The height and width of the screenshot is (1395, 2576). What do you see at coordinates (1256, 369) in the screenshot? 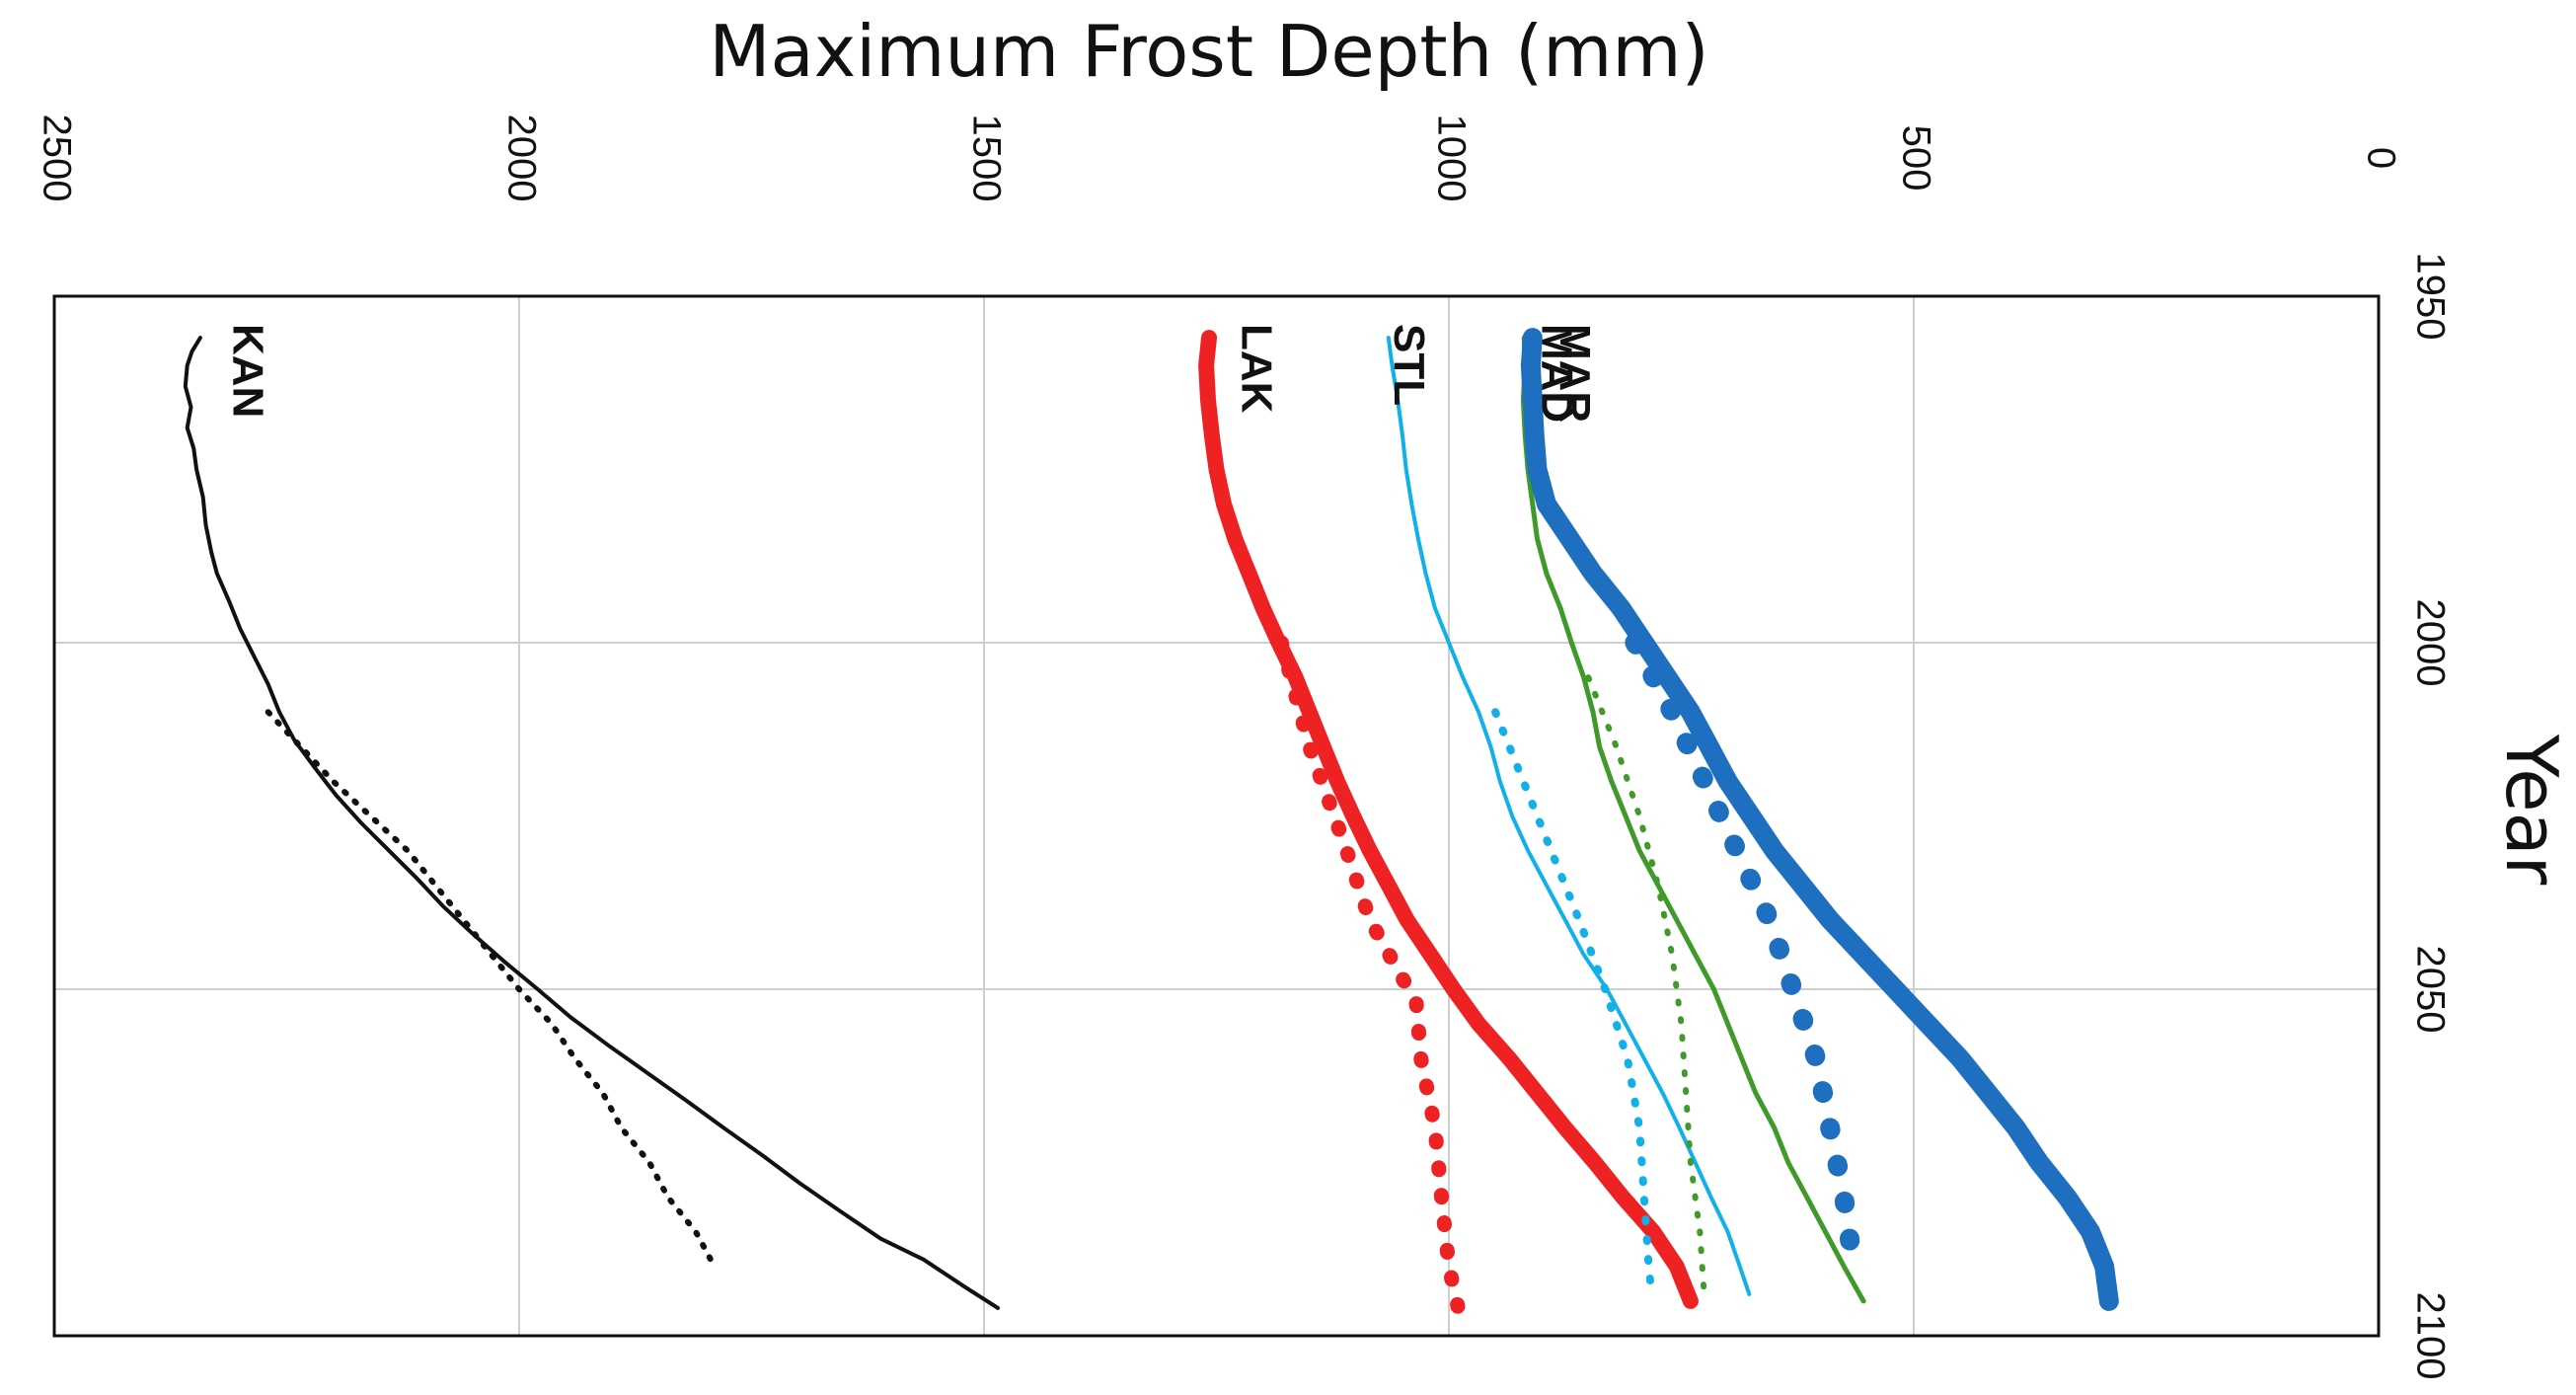
I see `series-label-lak: LAK` at bounding box center [1256, 369].